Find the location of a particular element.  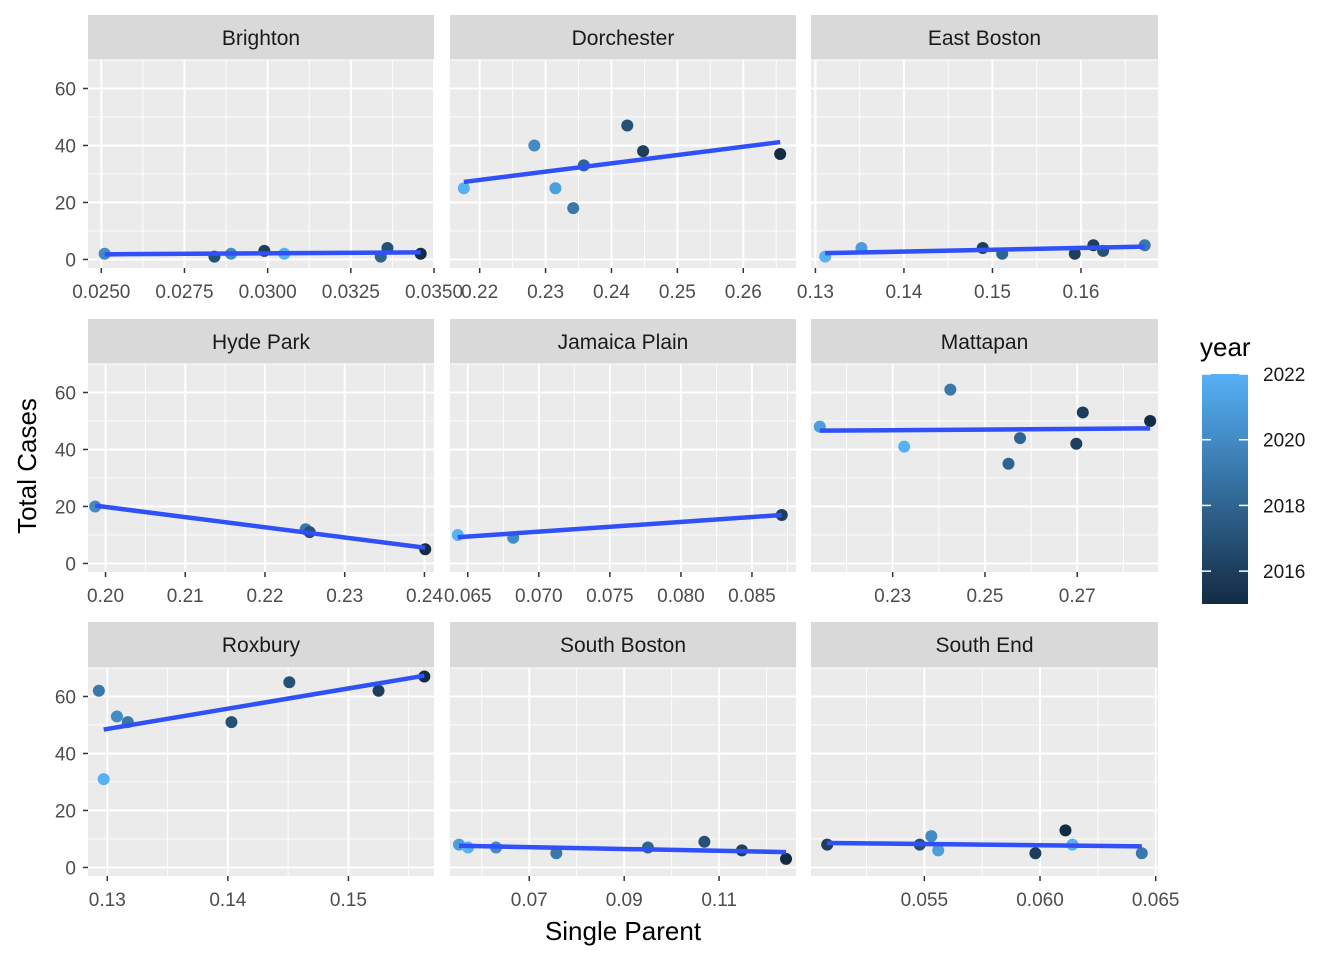

legend-colorbar is located at coordinates (1225, 489).